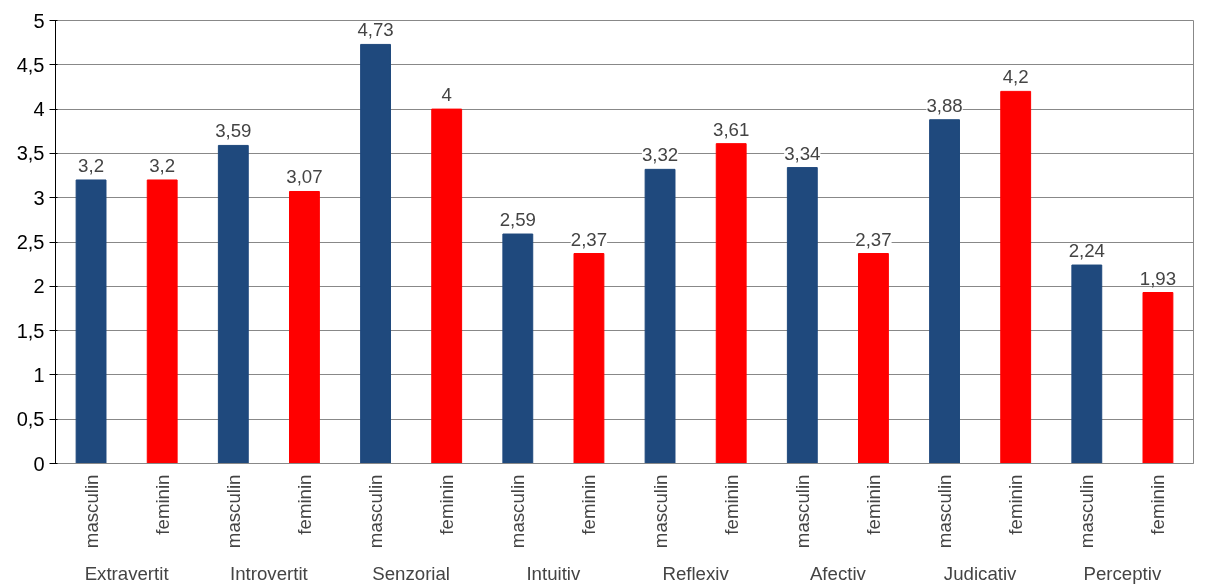  Describe the element at coordinates (554, 573) in the screenshot. I see `text: Intuitiv` at that location.